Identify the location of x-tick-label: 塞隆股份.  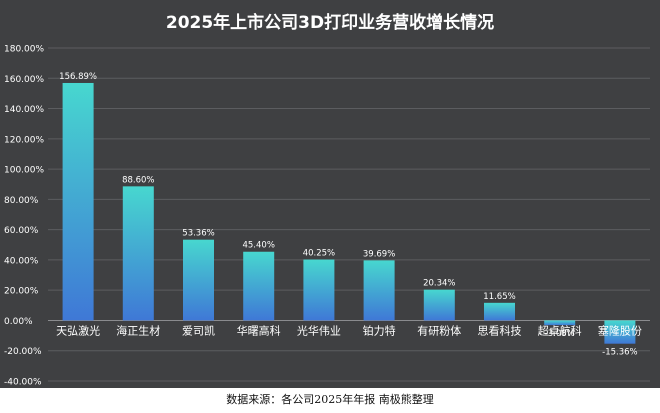
(620, 330).